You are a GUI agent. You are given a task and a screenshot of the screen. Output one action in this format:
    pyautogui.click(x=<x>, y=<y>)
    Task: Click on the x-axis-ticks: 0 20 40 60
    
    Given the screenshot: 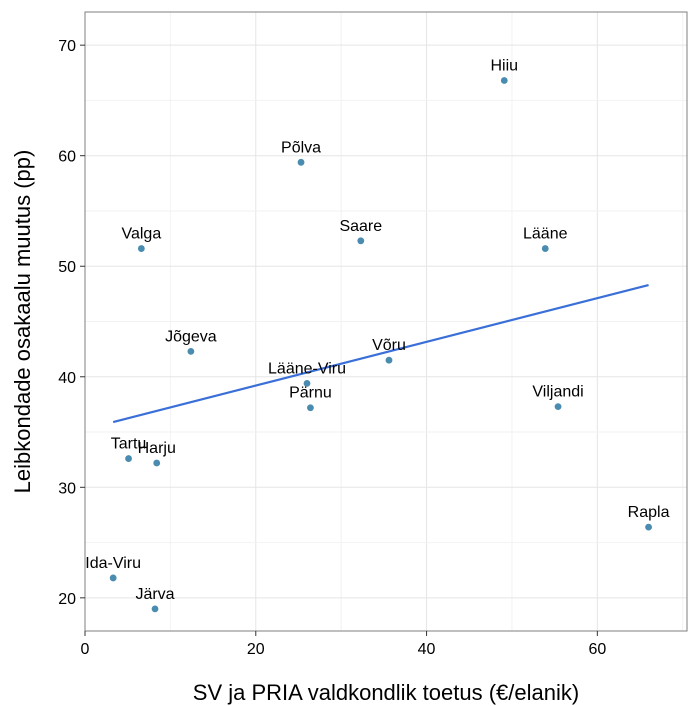 What is the action you would take?
    pyautogui.click(x=343, y=644)
    